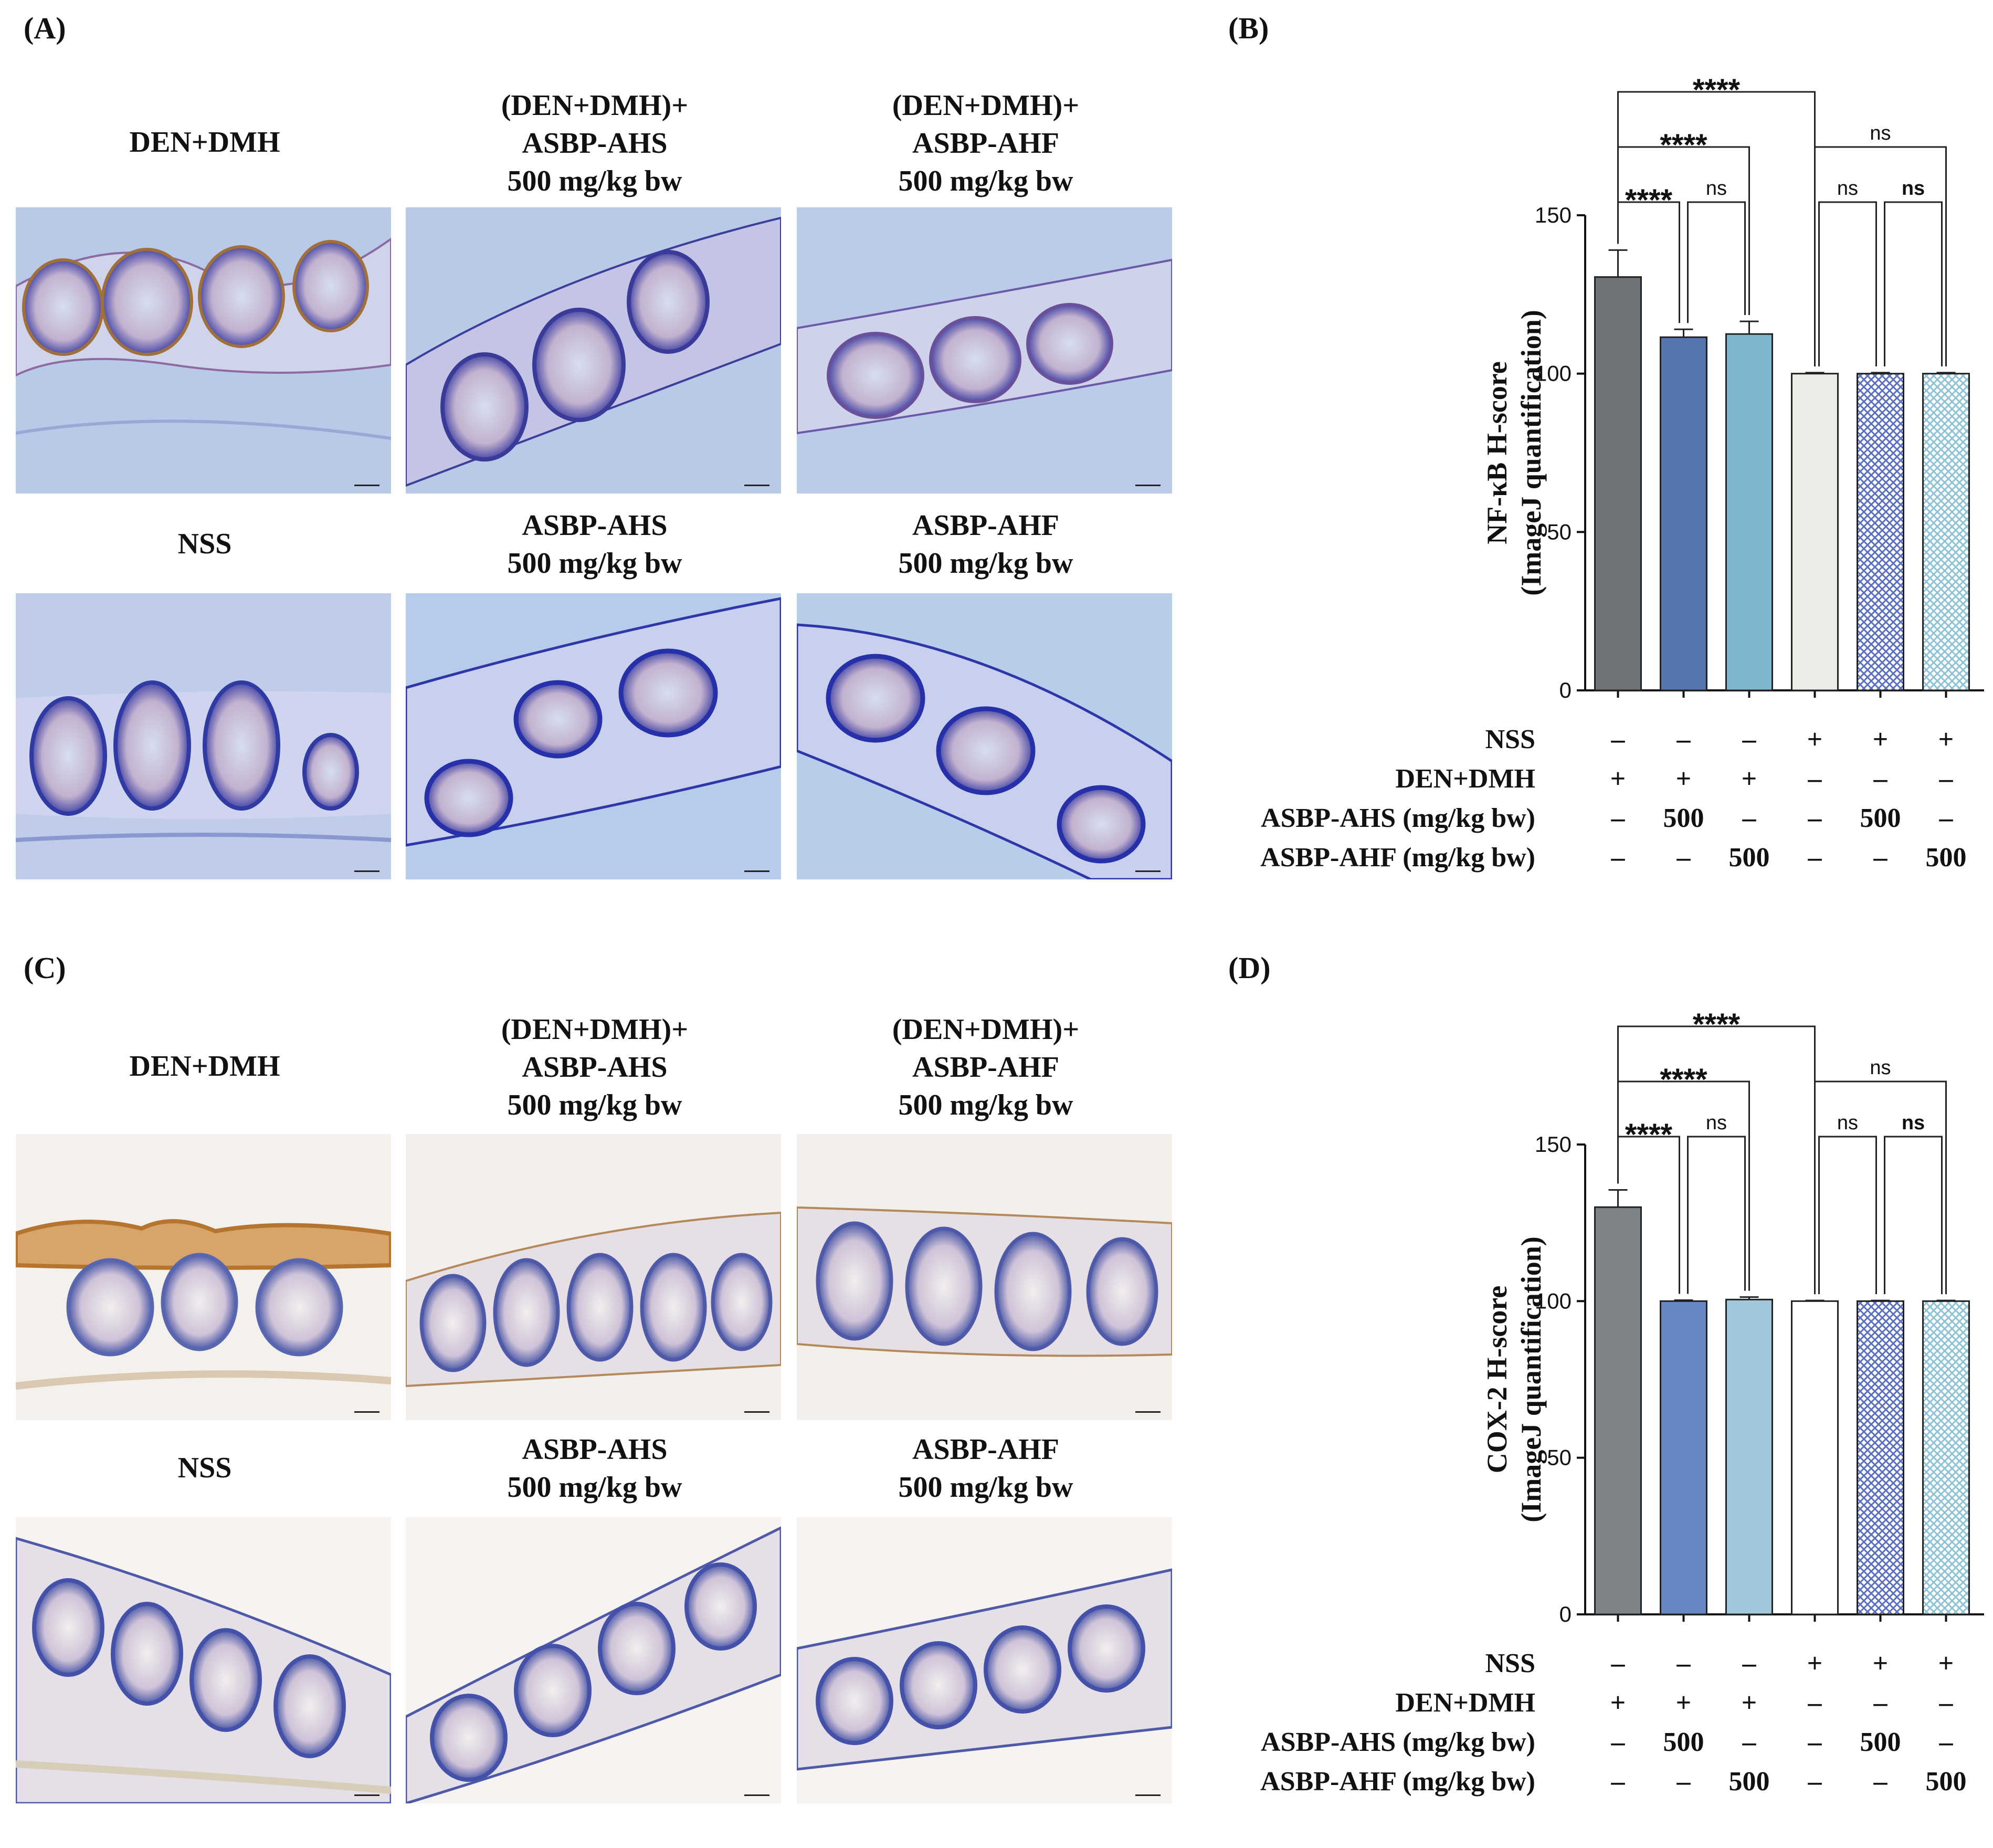 The image size is (1993, 1848). I want to click on y-axis-label-line1: COX-2 H-score, so click(1497, 1379).